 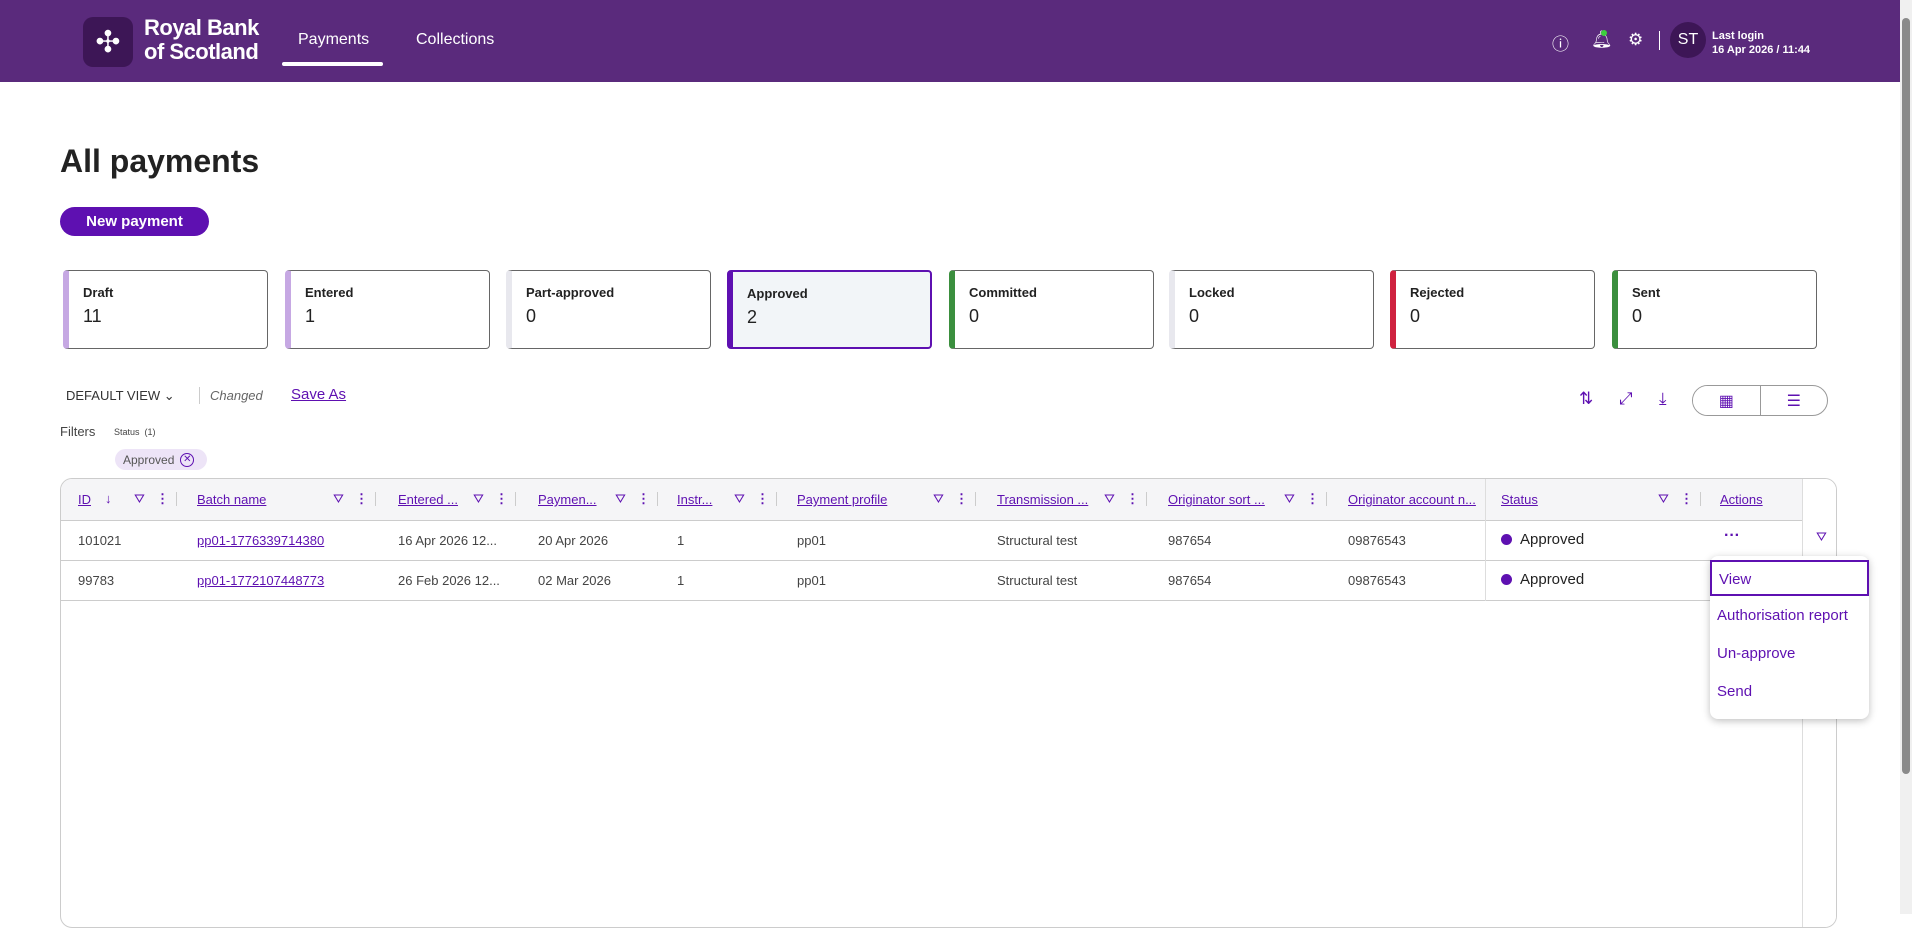 I want to click on status-card-draft: Draft 11, so click(x=165, y=309).